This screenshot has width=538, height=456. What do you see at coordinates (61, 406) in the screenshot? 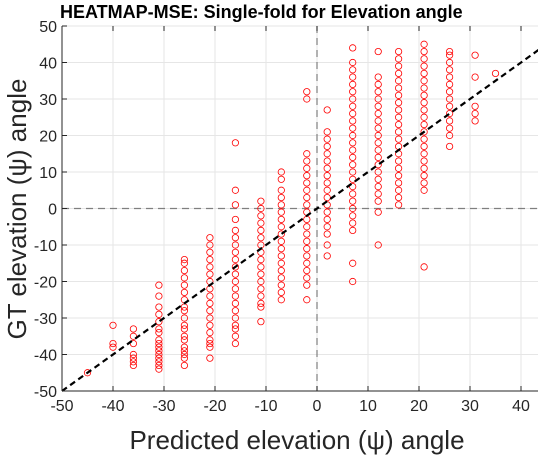
I see `x-tick-label: -50` at bounding box center [61, 406].